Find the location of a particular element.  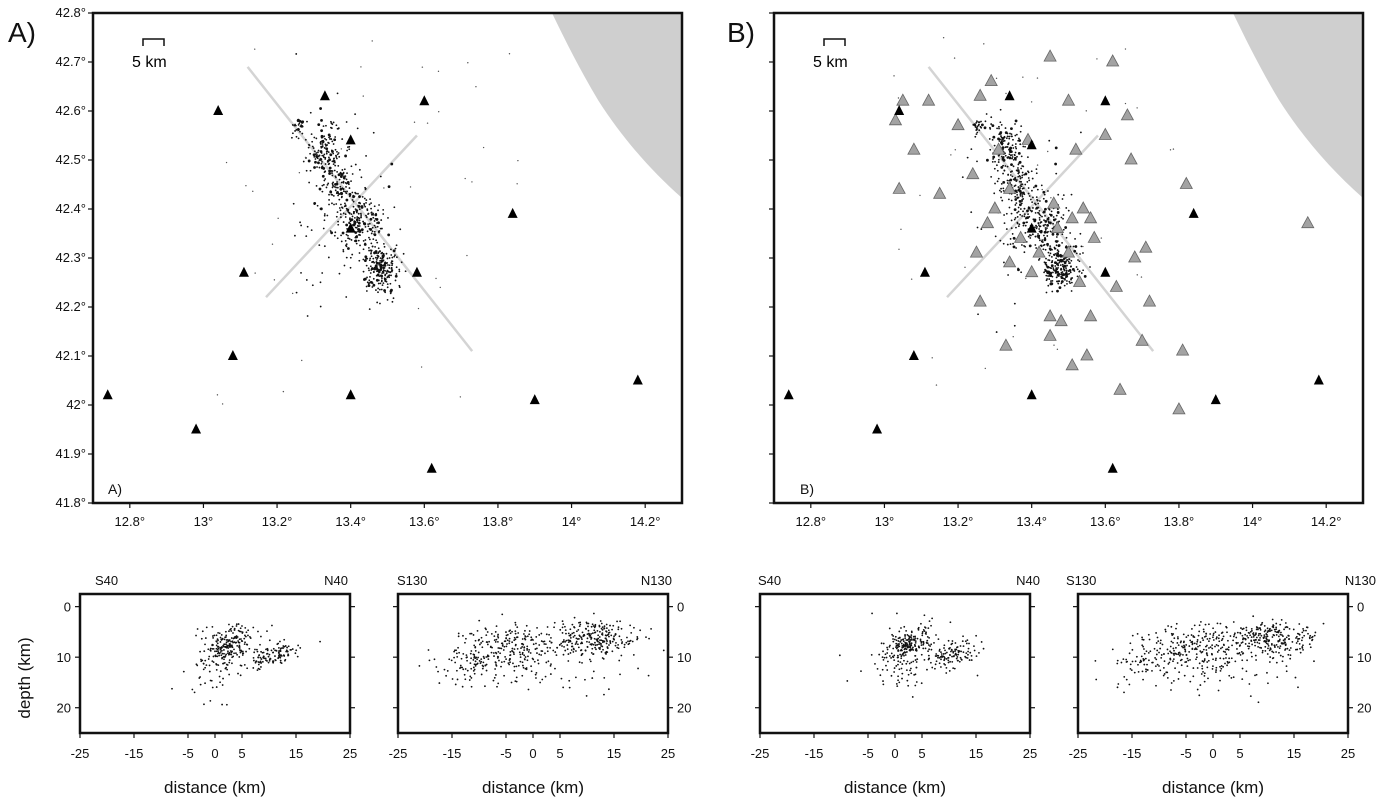

longitude-tick-label: 13° is located at coordinates (885, 521).